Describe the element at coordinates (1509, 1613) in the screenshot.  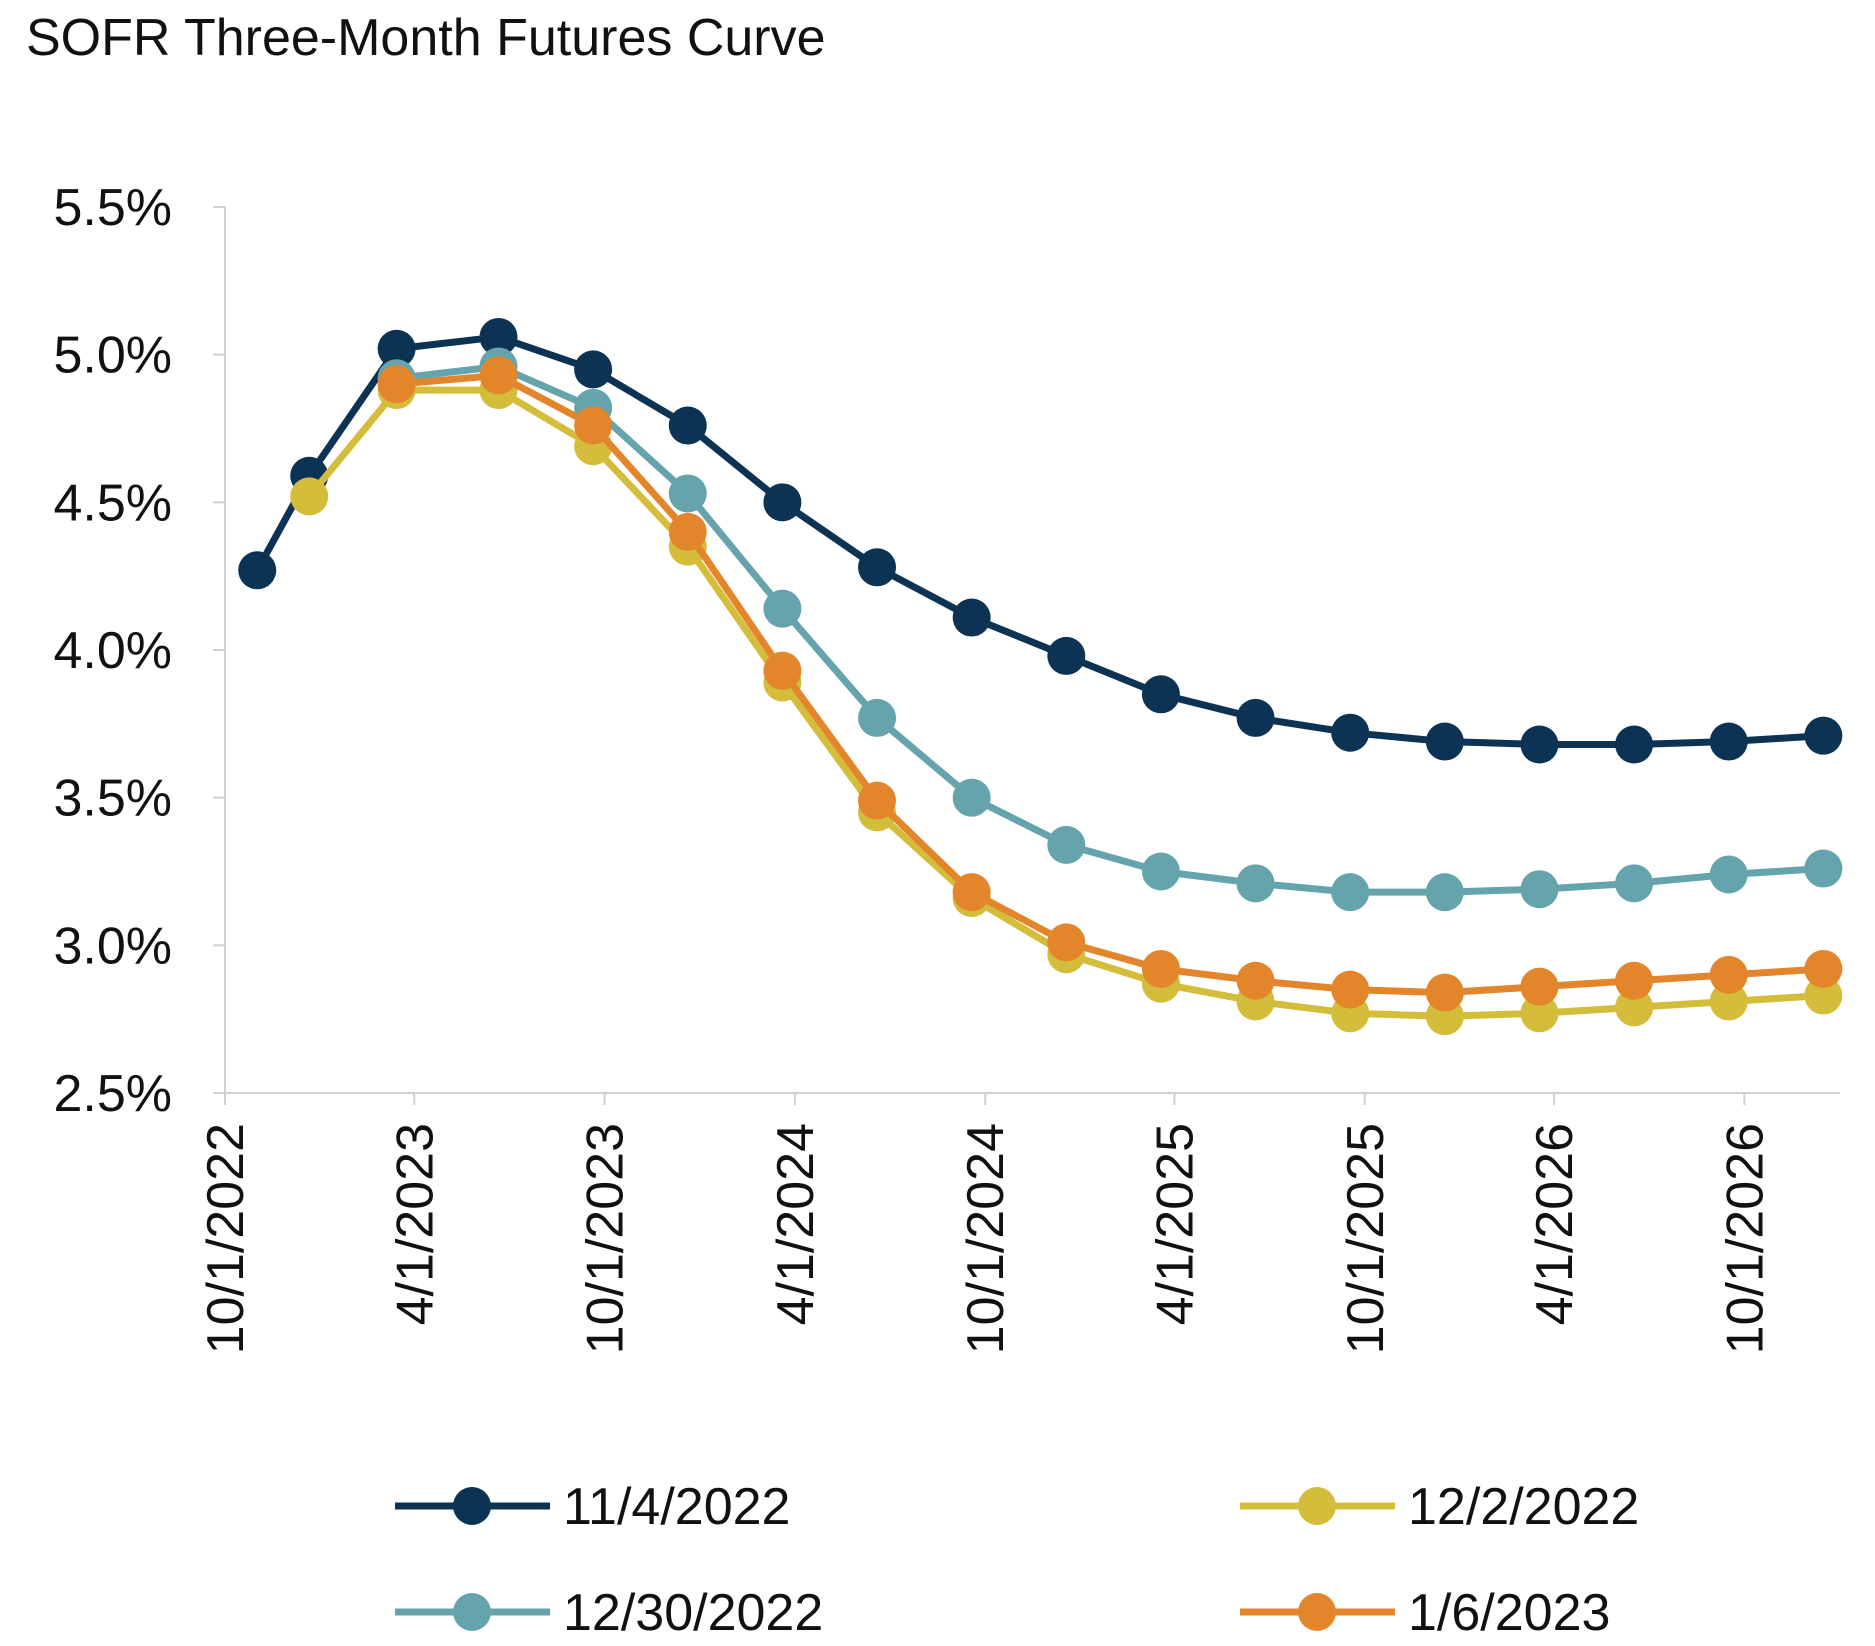
I see `legend-label: 1/6/2023` at that location.